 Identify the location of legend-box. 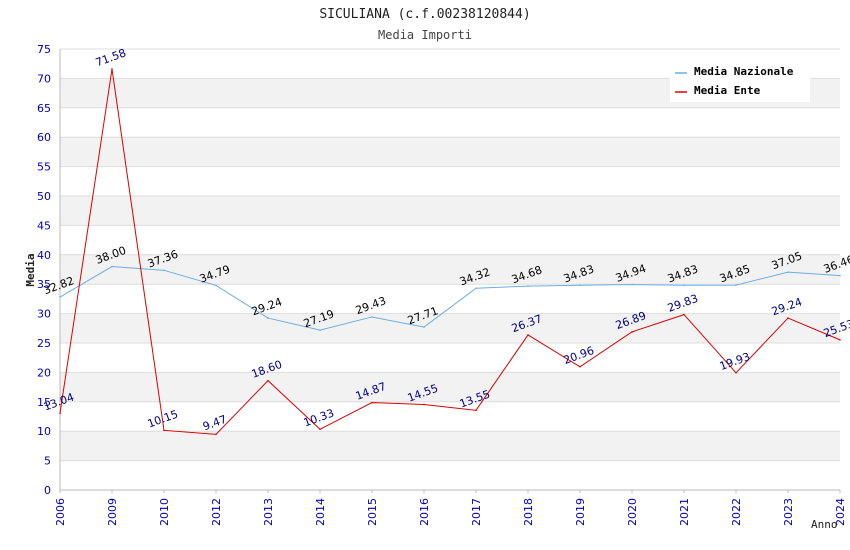
(740, 80).